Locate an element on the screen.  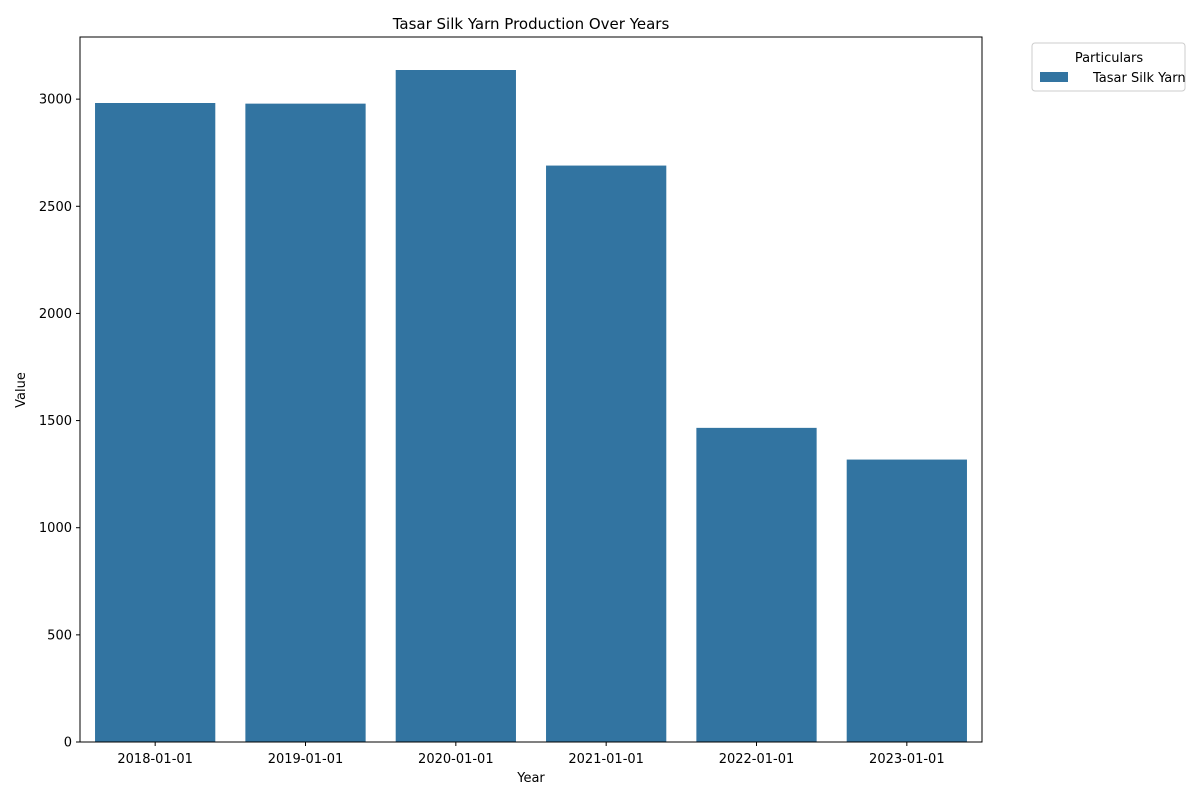
y-tick-label: 500 is located at coordinates (59, 635).